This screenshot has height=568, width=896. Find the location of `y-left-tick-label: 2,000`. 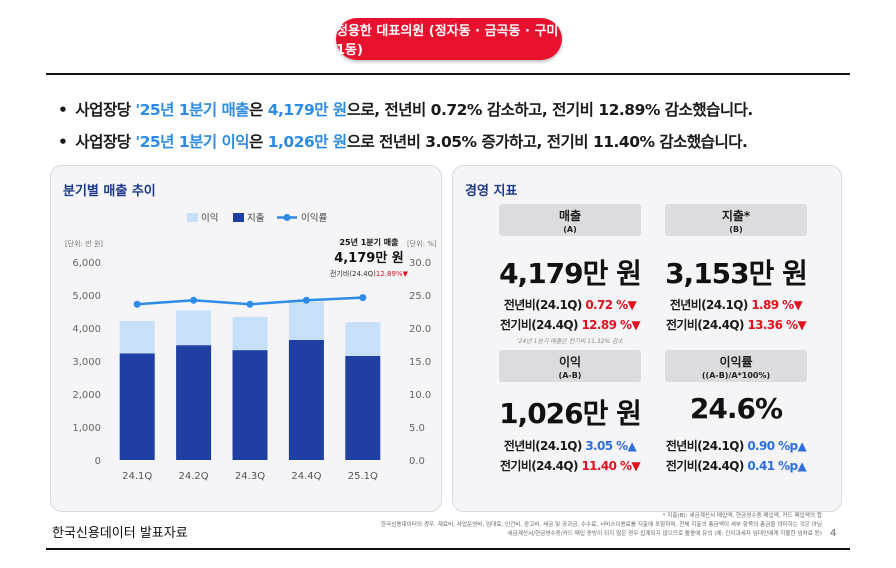

y-left-tick-label: 2,000 is located at coordinates (86, 395).